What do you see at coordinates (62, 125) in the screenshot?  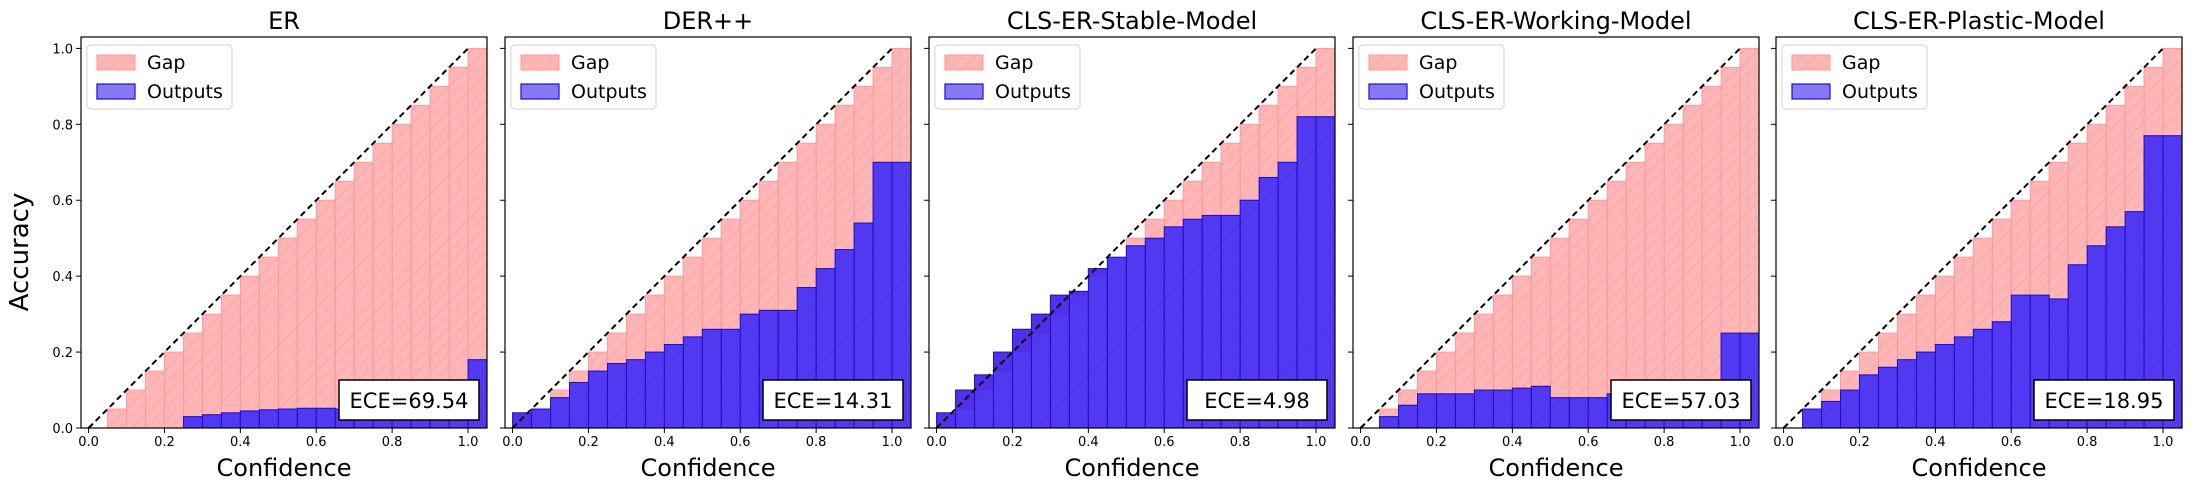 I see `y-tick-label: 0.8` at bounding box center [62, 125].